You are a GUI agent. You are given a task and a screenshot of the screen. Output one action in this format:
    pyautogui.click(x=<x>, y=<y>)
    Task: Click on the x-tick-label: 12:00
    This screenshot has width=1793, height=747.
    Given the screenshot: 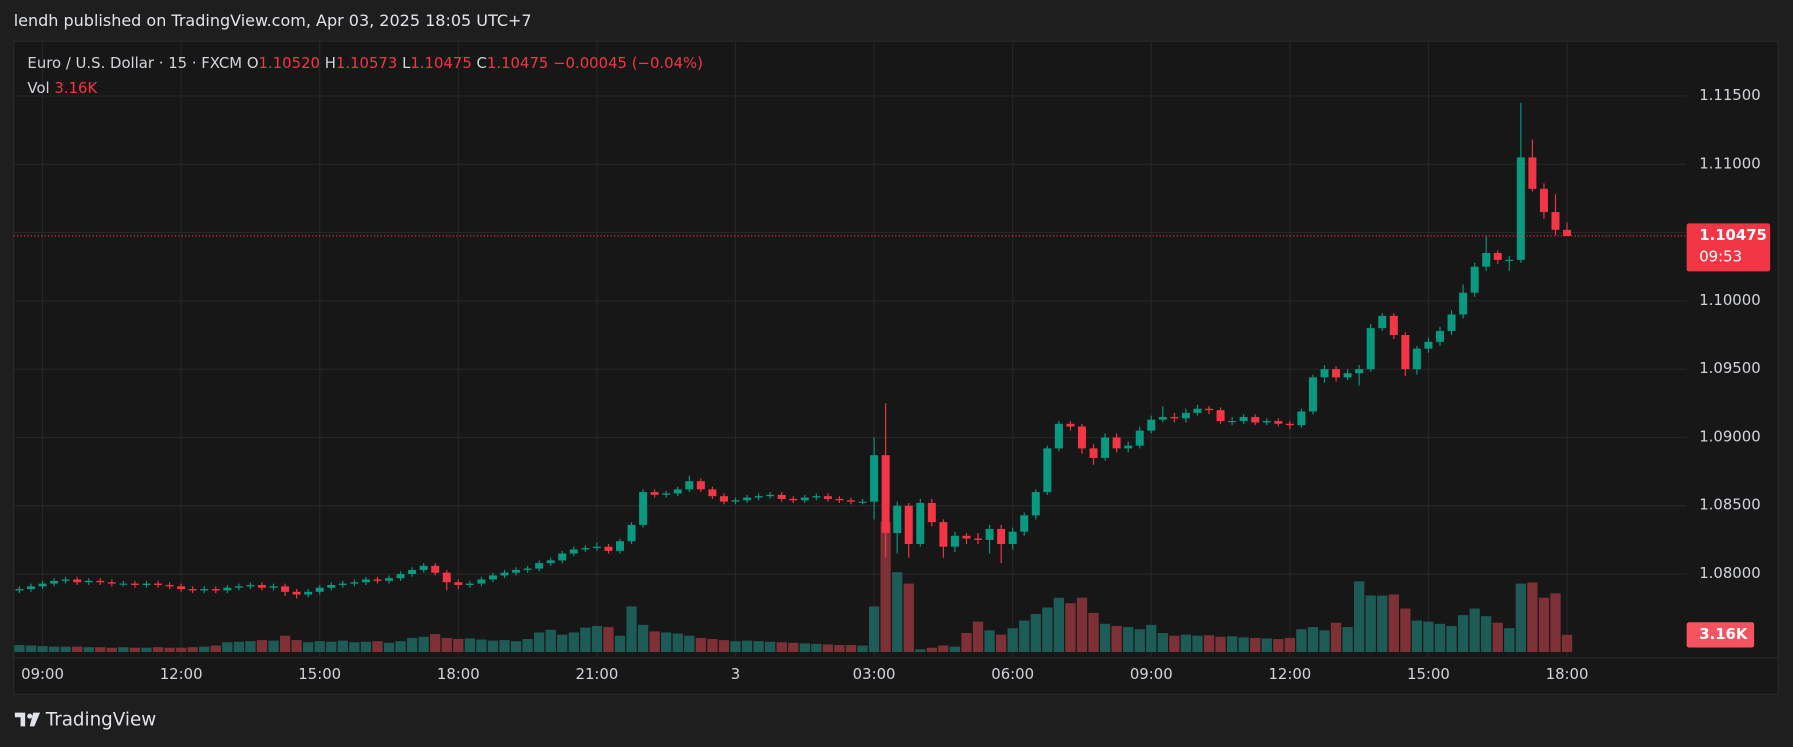 What is the action you would take?
    pyautogui.click(x=181, y=674)
    